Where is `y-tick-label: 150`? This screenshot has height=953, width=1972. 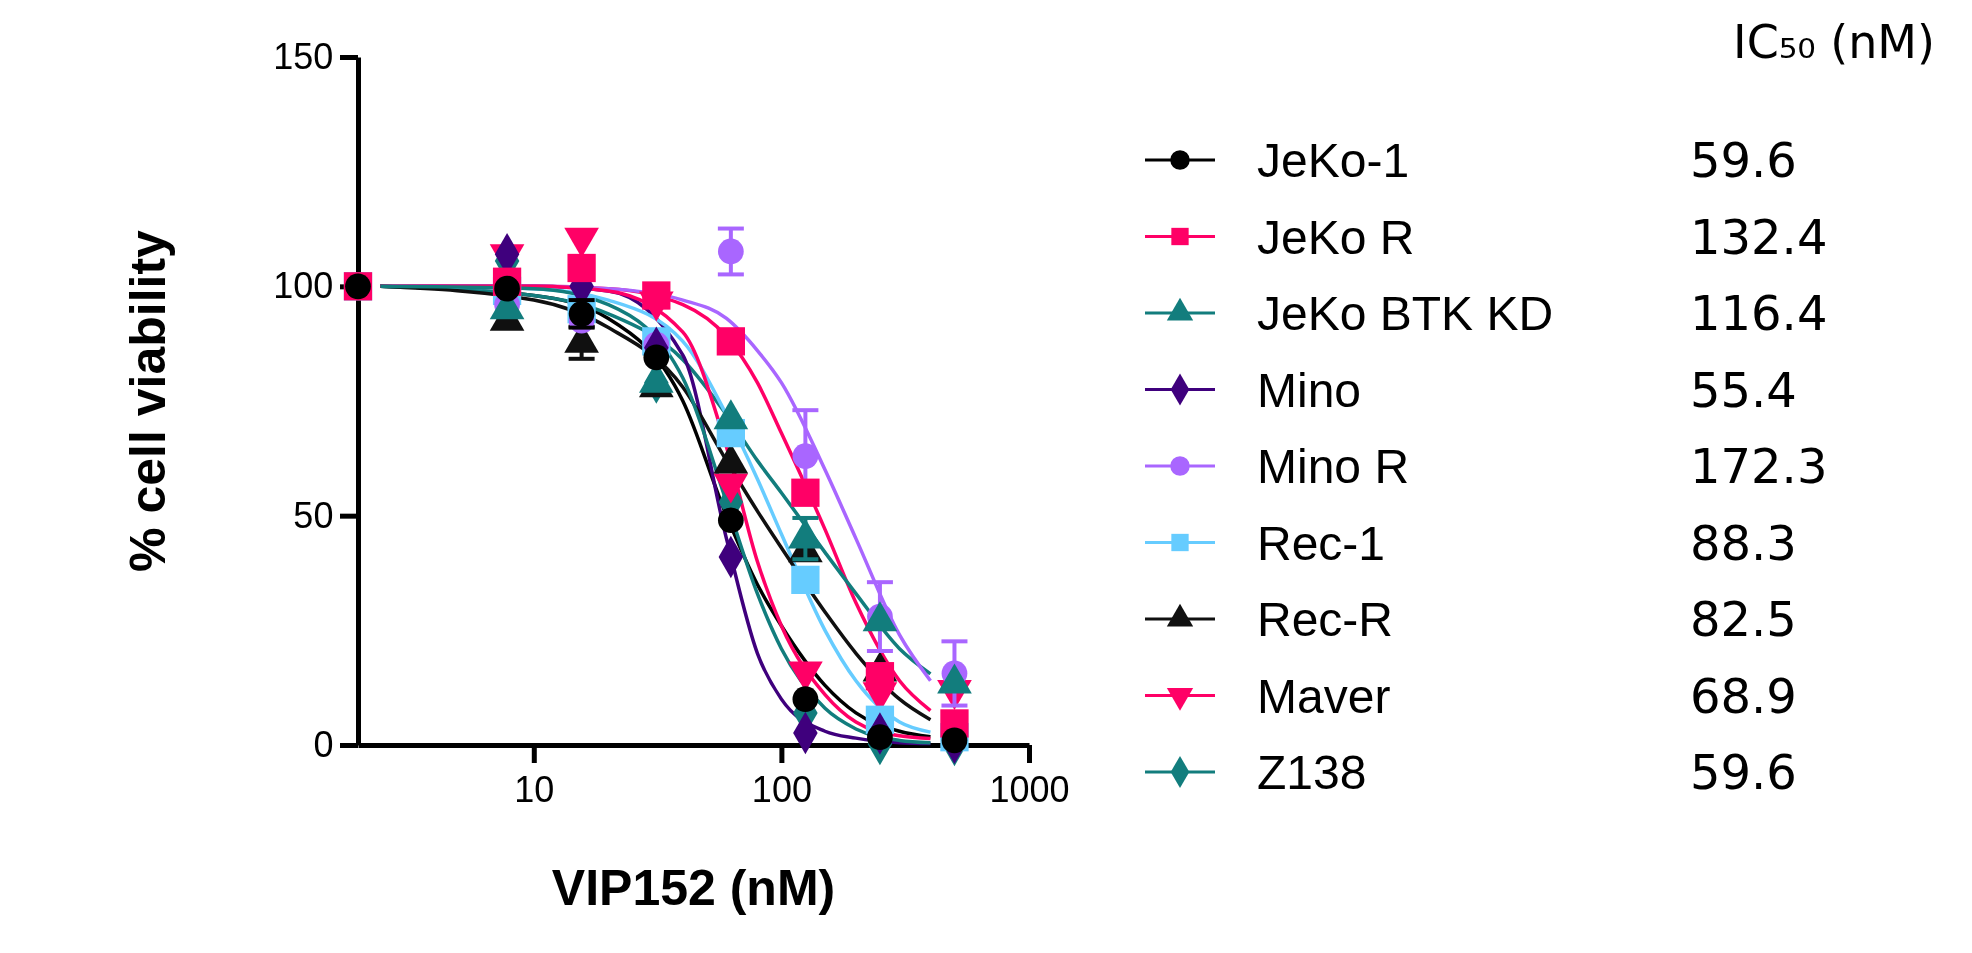
y-tick-label: 150 is located at coordinates (303, 57).